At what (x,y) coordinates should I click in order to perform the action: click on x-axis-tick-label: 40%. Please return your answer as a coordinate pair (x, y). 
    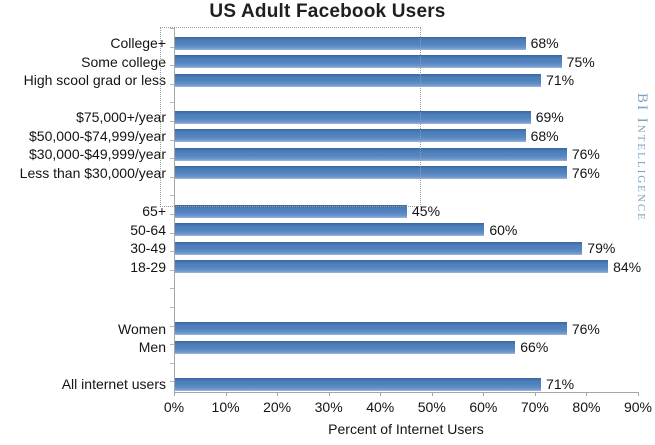
    Looking at the image, I should click on (380, 407).